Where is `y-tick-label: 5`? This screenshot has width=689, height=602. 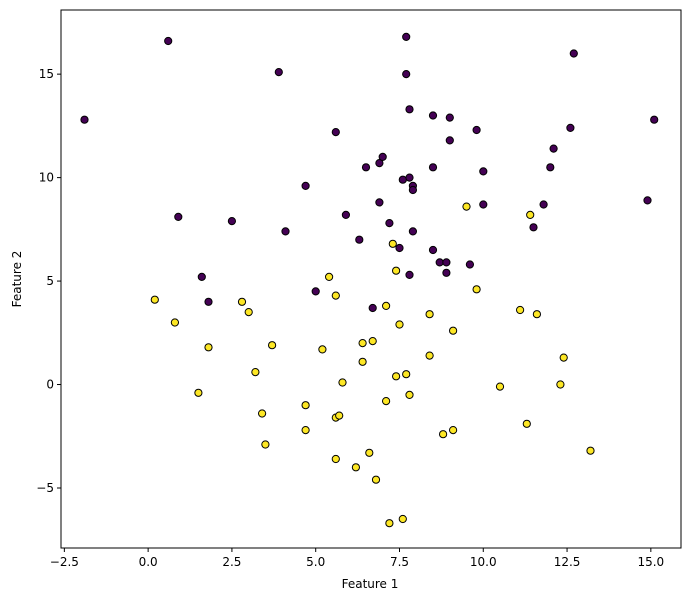 y-tick-label: 5 is located at coordinates (50, 281).